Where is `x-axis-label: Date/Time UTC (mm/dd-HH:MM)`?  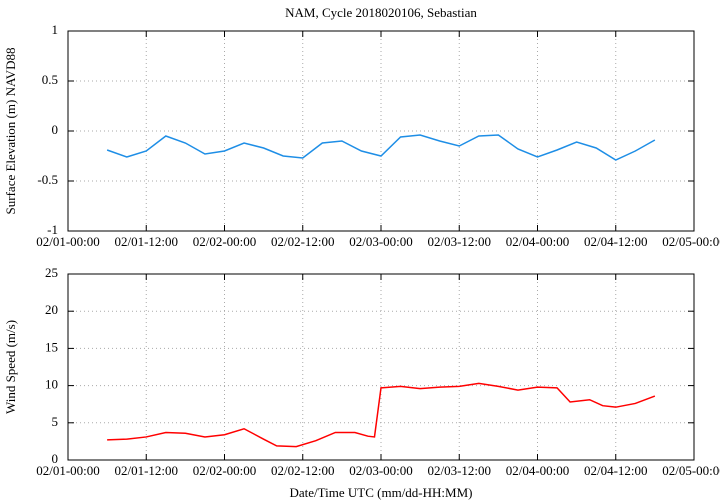
x-axis-label: Date/Time UTC (mm/dd-HH:MM) is located at coordinates (381, 492).